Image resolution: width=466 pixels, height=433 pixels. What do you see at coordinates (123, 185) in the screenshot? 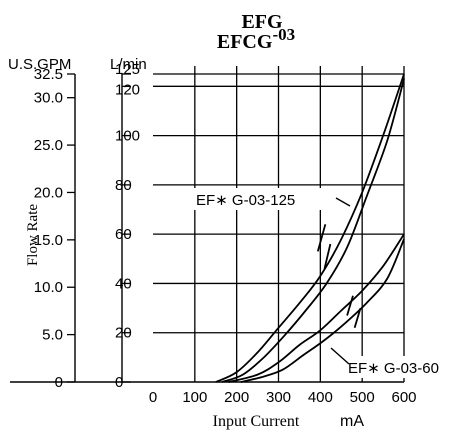
I see `lmin-tick-label-4: 80` at bounding box center [123, 185].